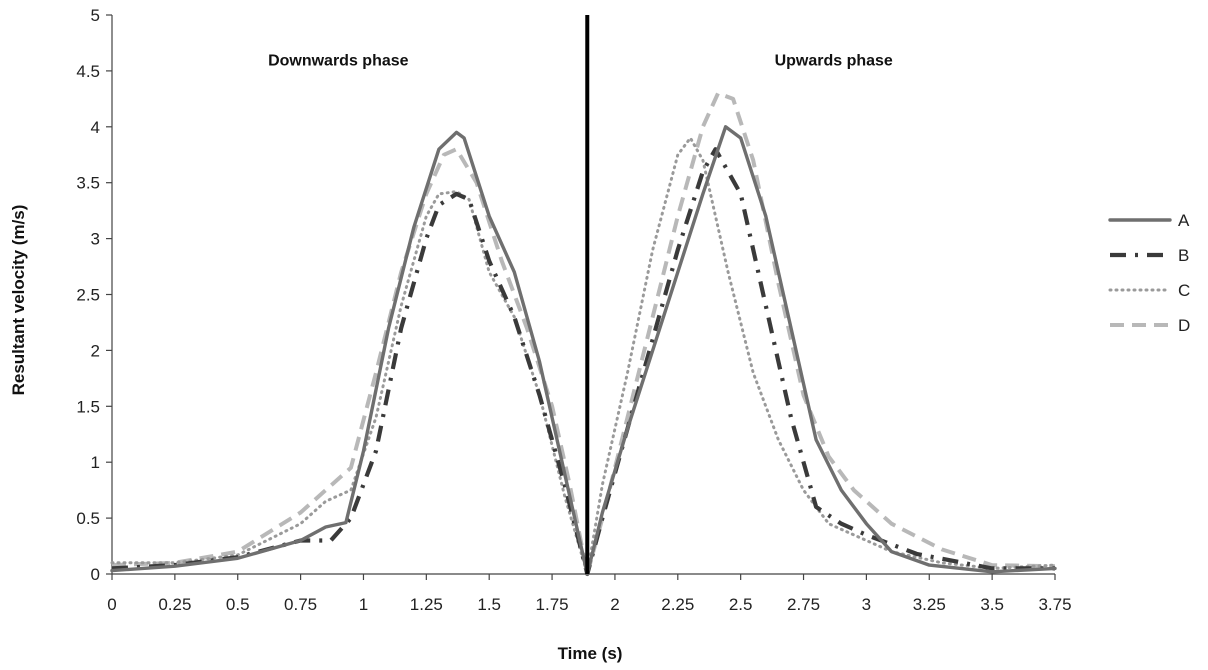  What do you see at coordinates (338, 61) in the screenshot?
I see `annotation-downwards-phase: Downwards phase` at bounding box center [338, 61].